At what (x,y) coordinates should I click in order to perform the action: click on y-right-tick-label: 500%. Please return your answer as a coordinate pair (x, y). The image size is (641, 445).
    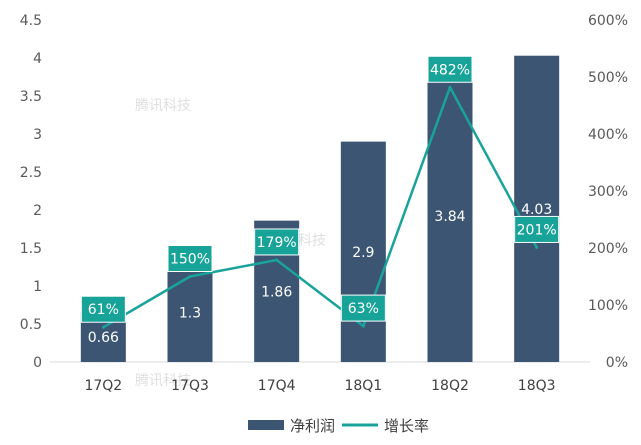
    Looking at the image, I should click on (608, 78).